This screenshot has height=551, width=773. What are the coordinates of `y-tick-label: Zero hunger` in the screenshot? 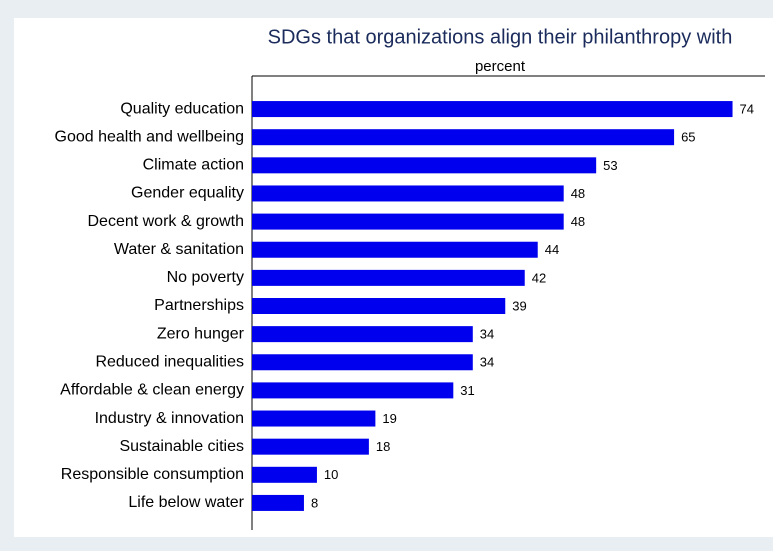 It's located at (201, 333).